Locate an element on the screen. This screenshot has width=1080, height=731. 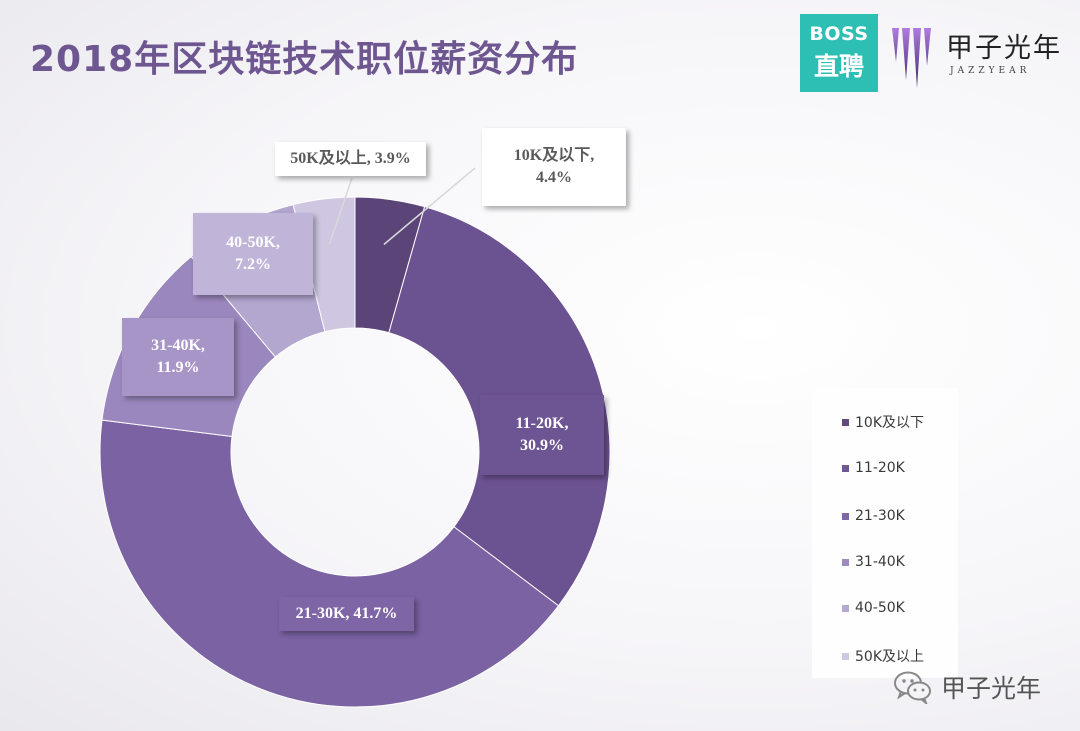
legend-item-31-40k: 31-40K is located at coordinates (873, 562).